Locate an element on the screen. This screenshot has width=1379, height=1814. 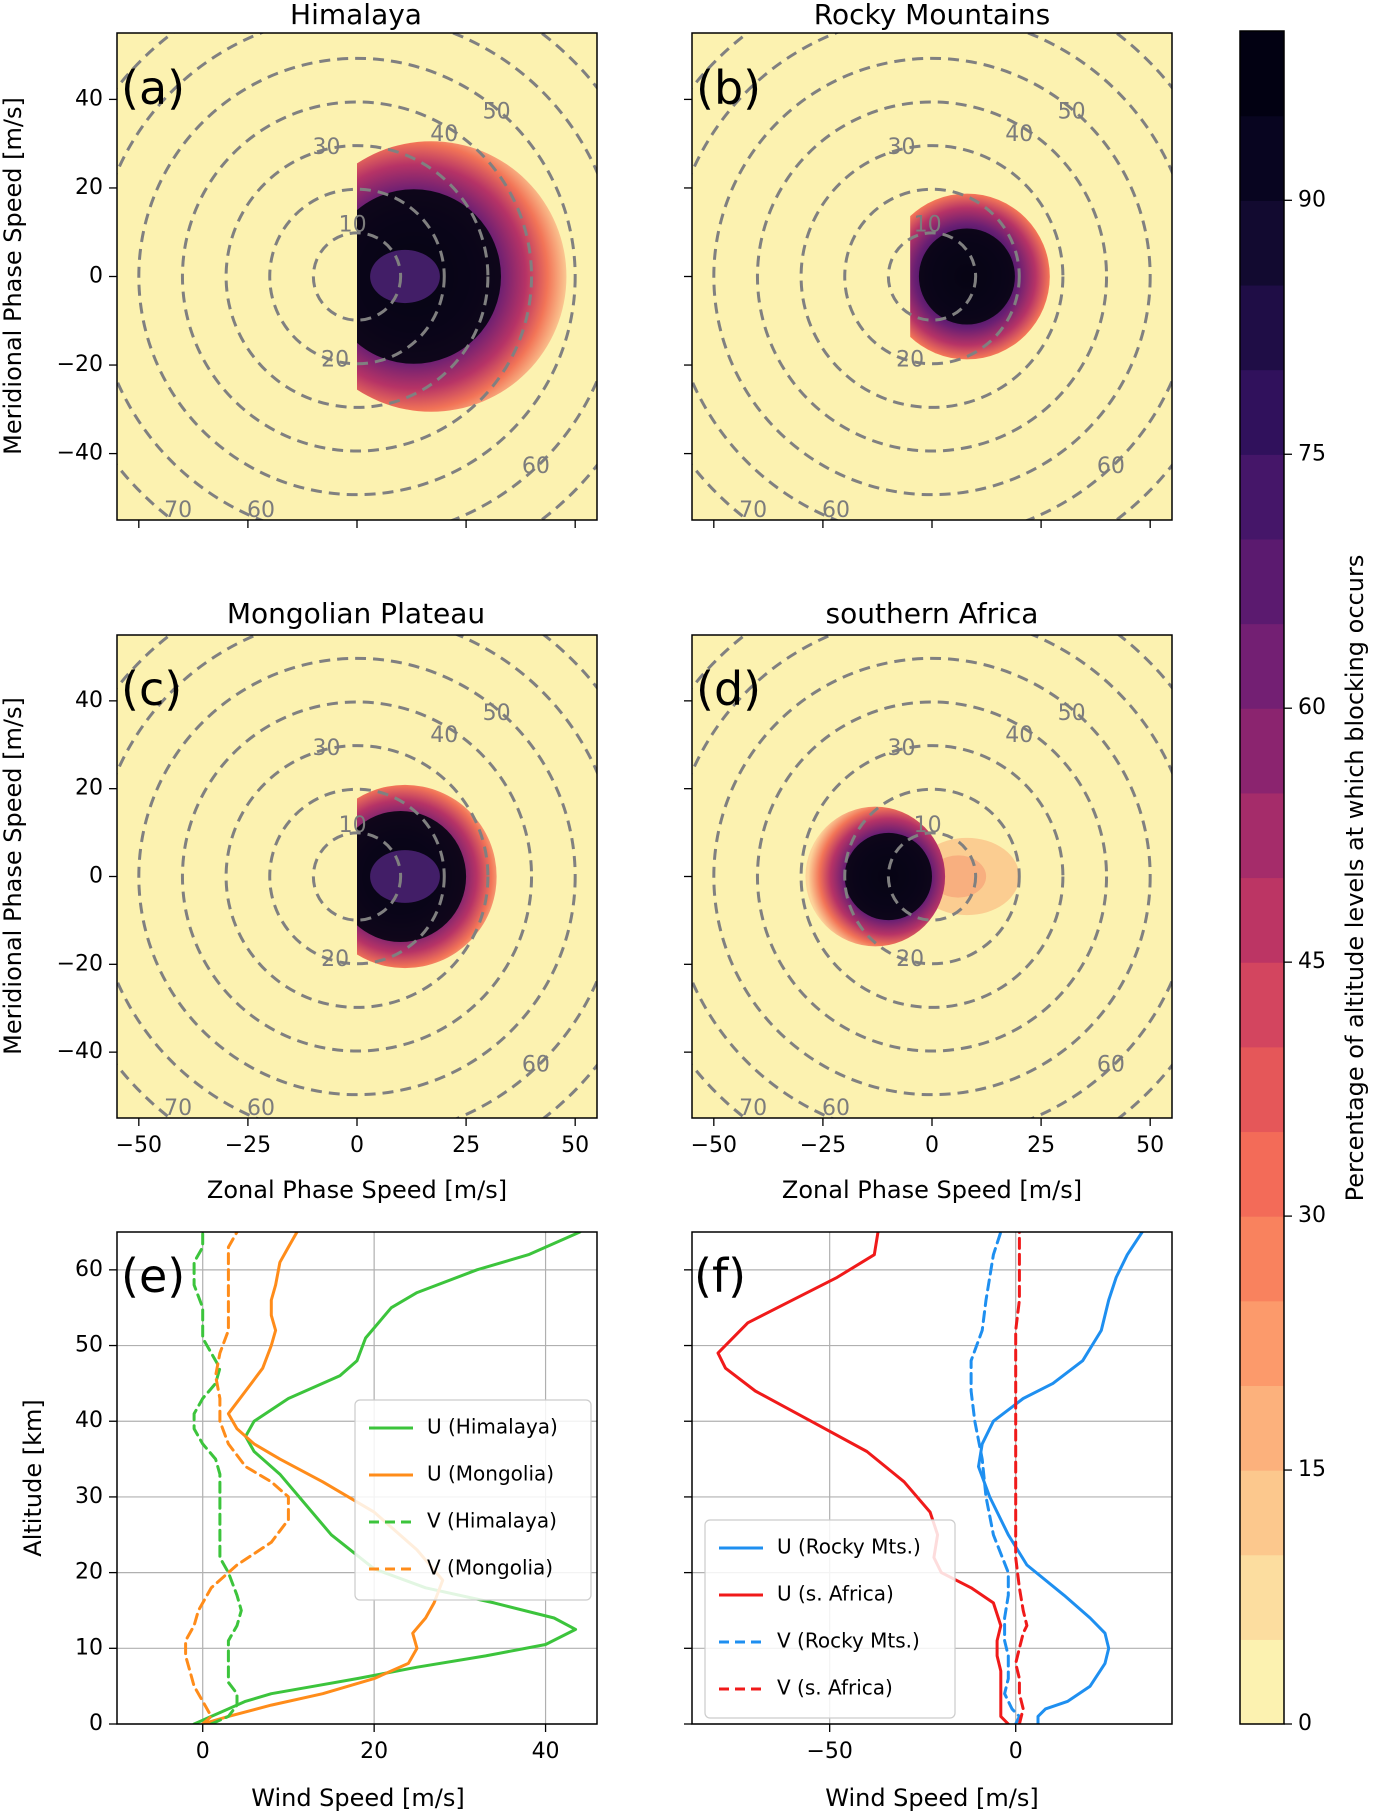
y-tick-label: 50 is located at coordinates (89, 1345).